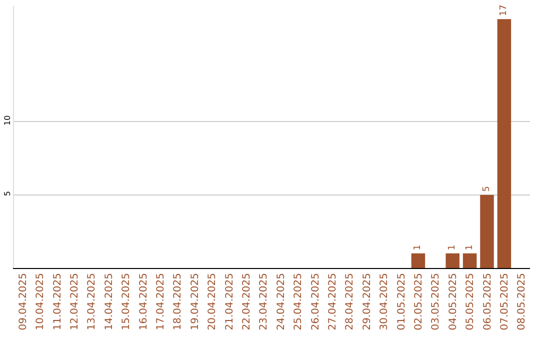 The width and height of the screenshot is (540, 340). I want to click on x-tick-label: 15.04.2025, so click(126, 301).